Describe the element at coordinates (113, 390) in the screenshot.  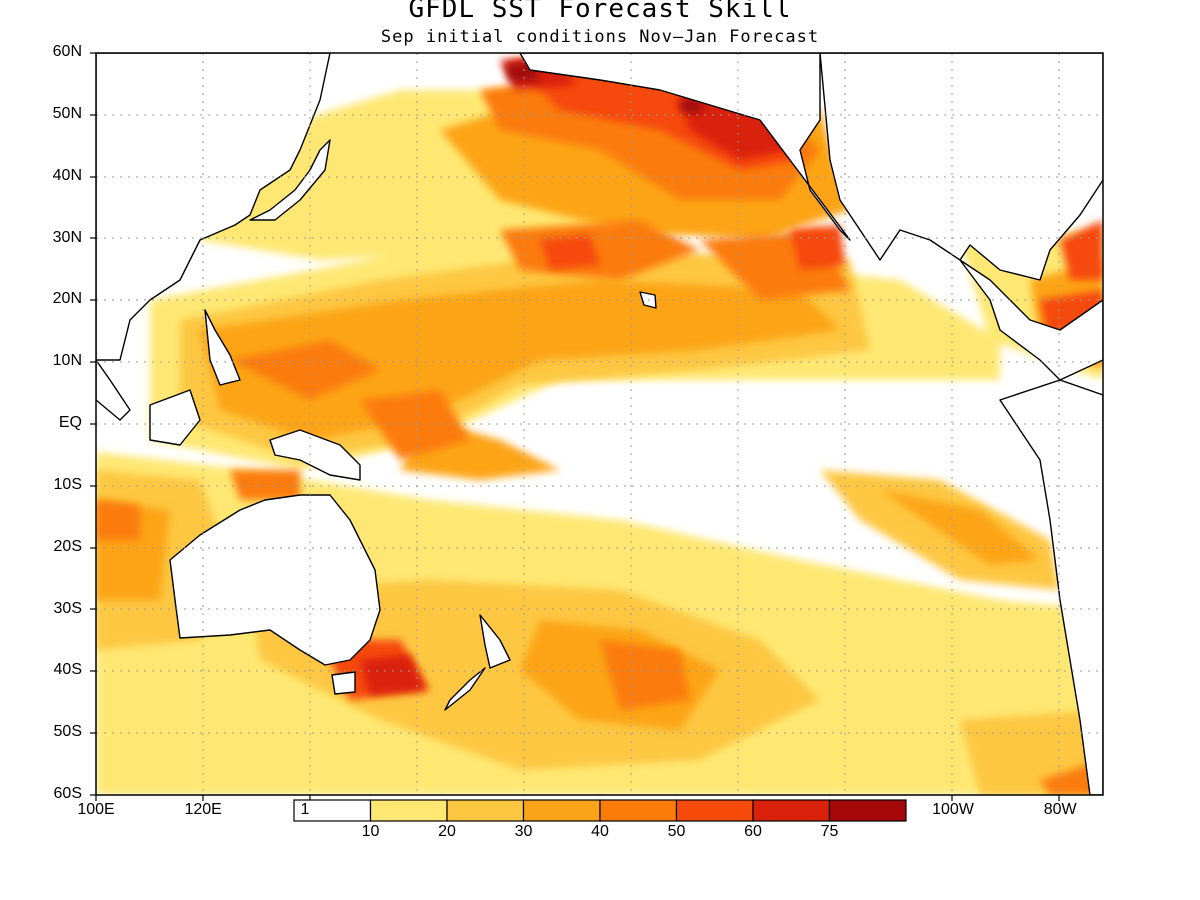
I see `sumatra-land` at that location.